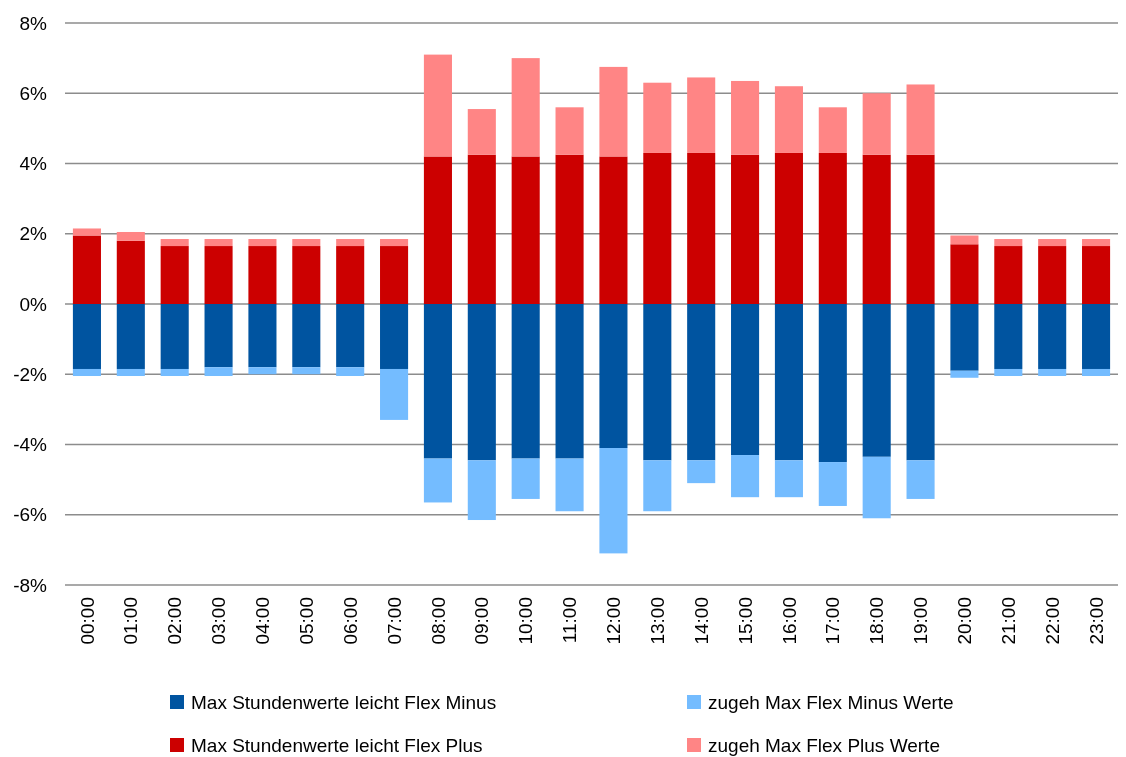  What do you see at coordinates (831, 702) in the screenshot?
I see `legend-label: zugeh Max Flex Minus Werte` at bounding box center [831, 702].